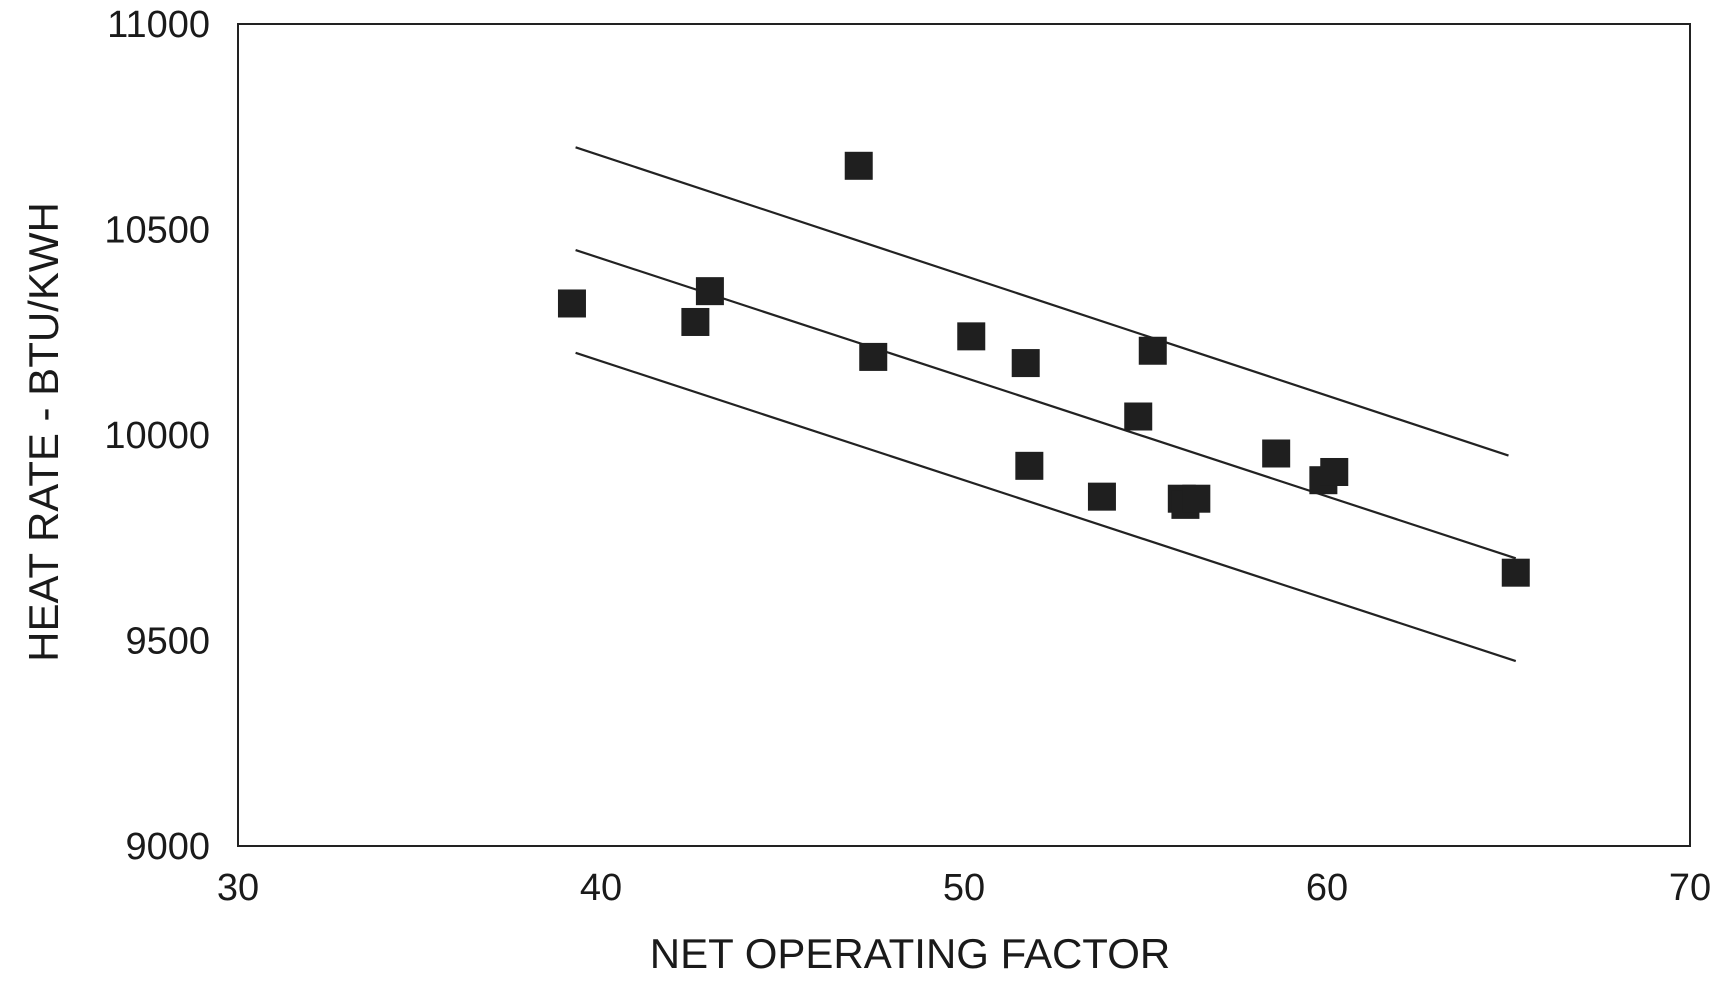 The width and height of the screenshot is (1733, 981). I want to click on x-tick-label-30: 30, so click(238, 888).